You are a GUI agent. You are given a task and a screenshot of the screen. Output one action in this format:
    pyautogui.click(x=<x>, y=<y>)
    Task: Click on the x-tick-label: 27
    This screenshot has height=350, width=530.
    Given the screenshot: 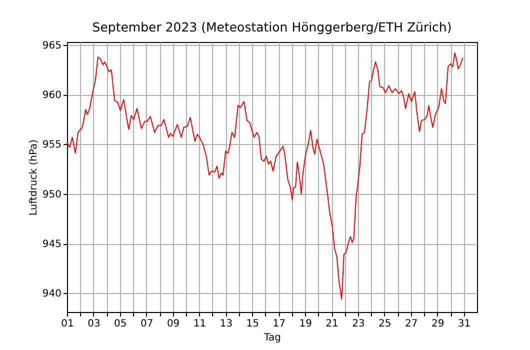 What is the action you would take?
    pyautogui.click(x=411, y=324)
    